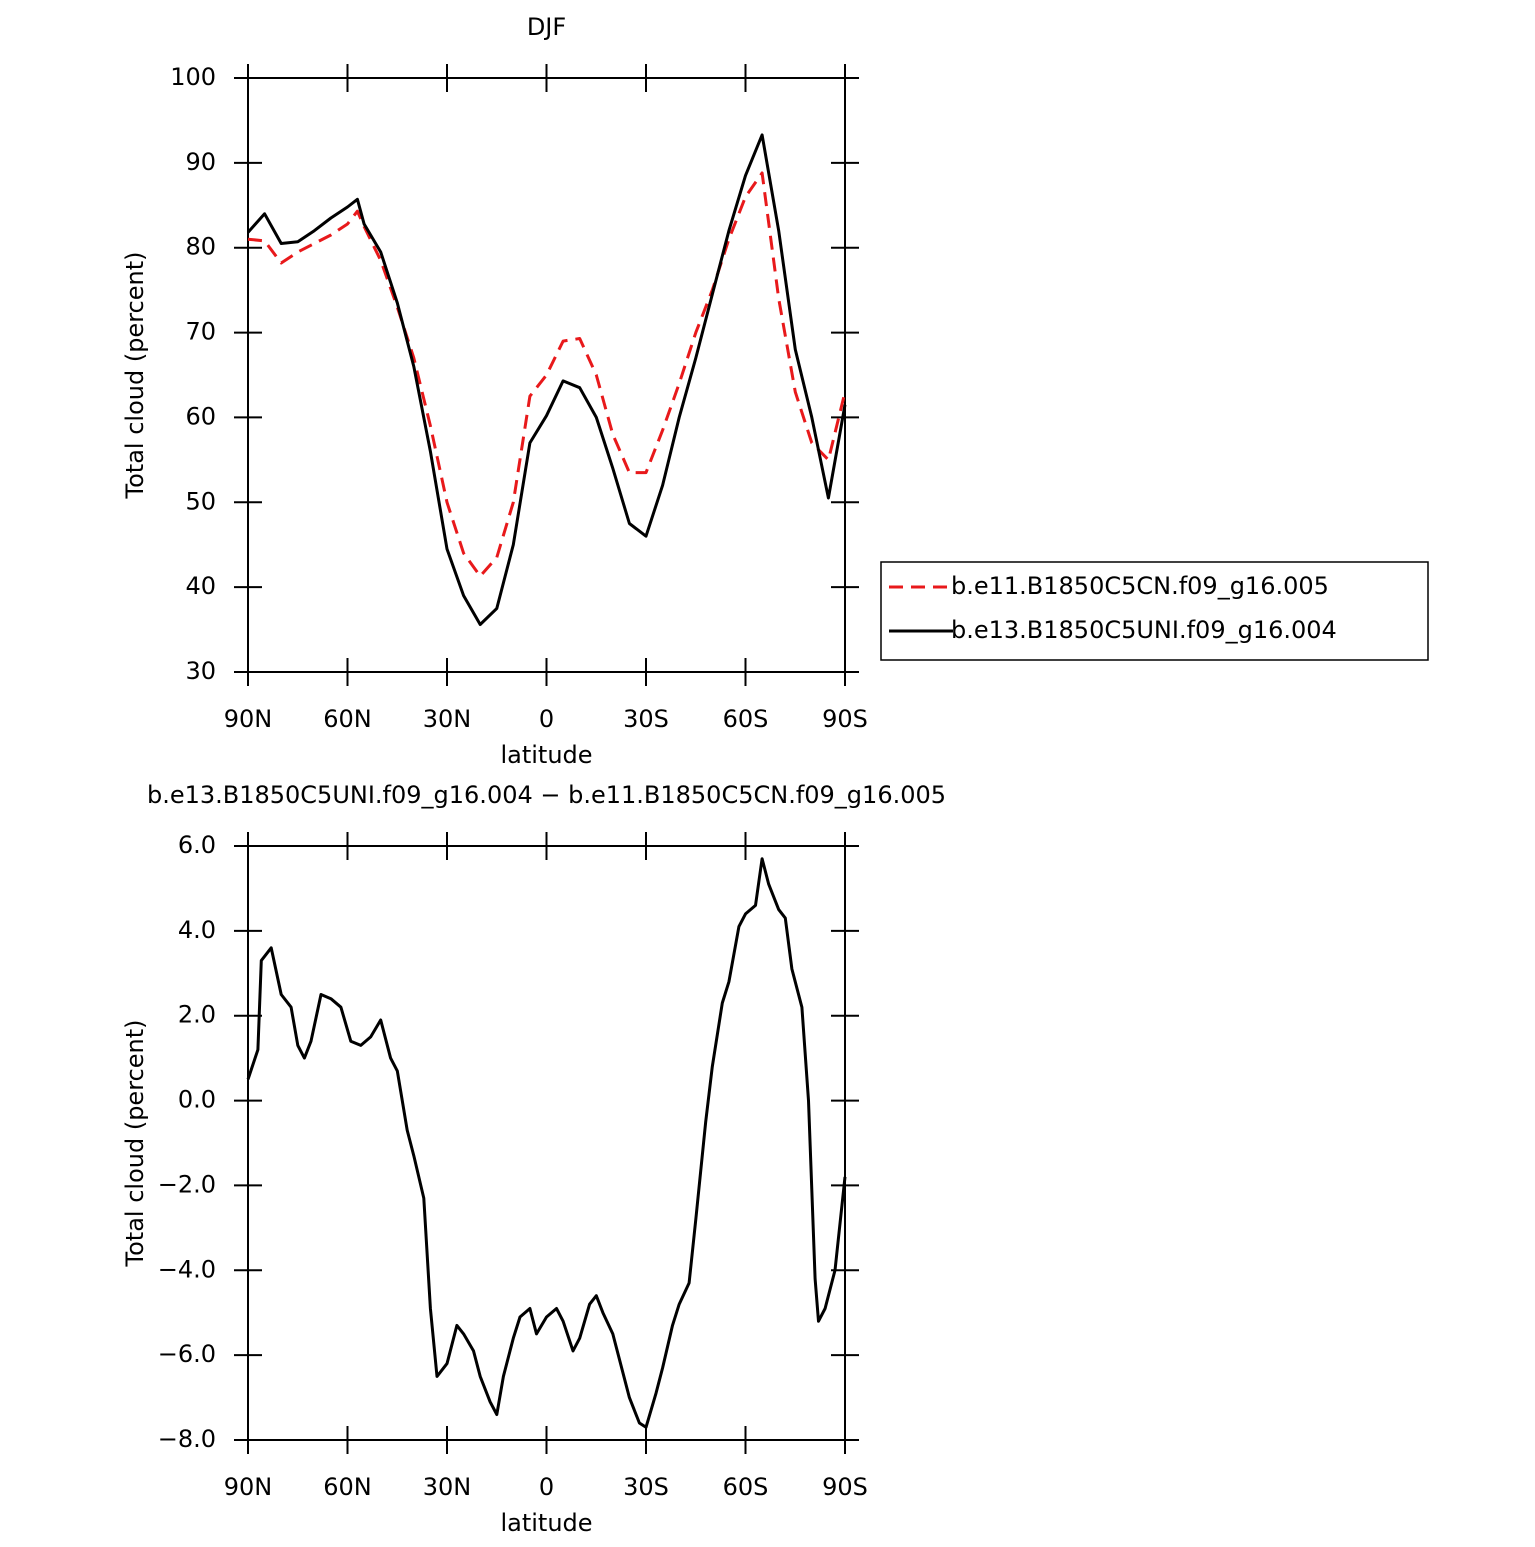 This screenshot has height=1547, width=1535. Describe the element at coordinates (1140, 586) in the screenshot. I see `legend-label: b.e11.B1850C5CN.f09_g16.005` at that location.